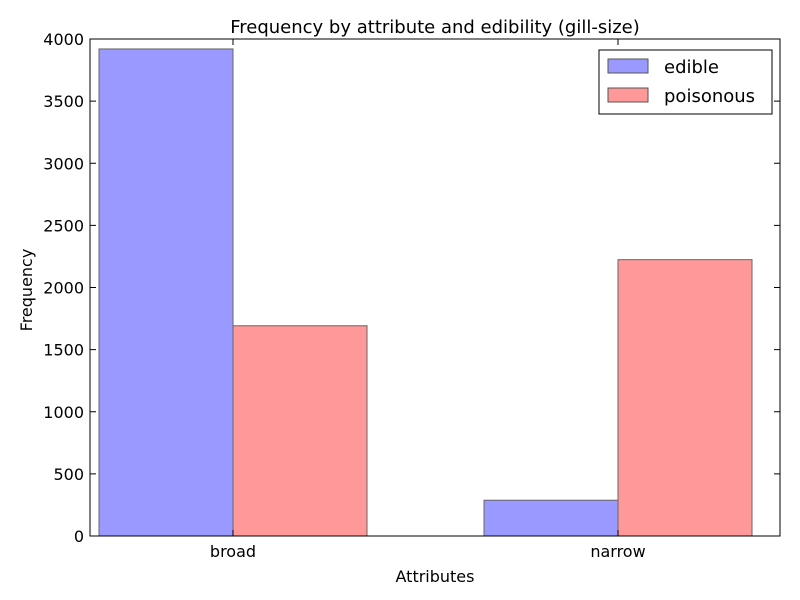  What do you see at coordinates (691, 67) in the screenshot?
I see `legend-label-edible: edible` at bounding box center [691, 67].